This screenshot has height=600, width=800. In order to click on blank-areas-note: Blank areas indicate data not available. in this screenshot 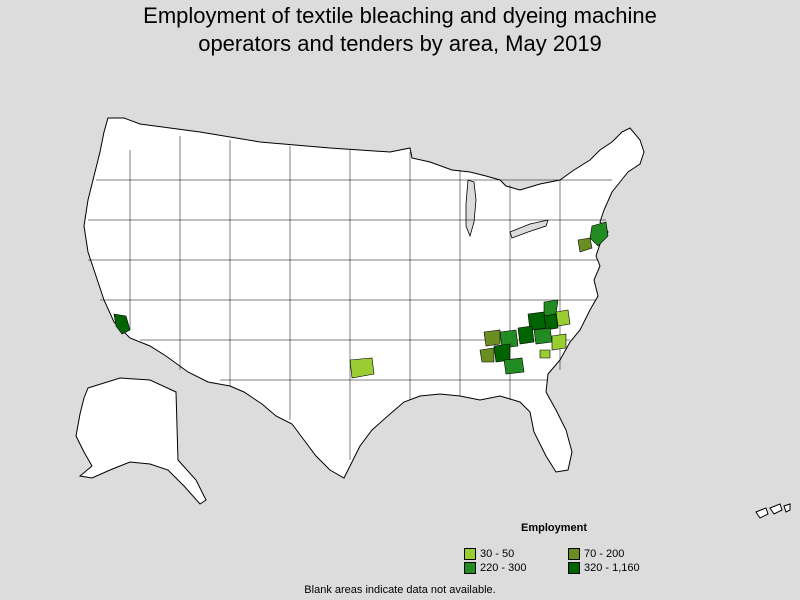, I will do `click(400, 590)`.